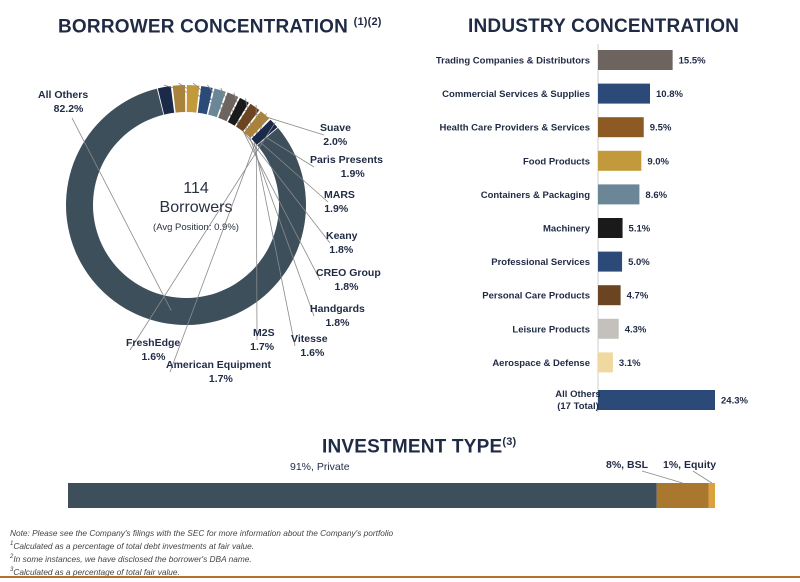 This screenshot has width=800, height=582. I want to click on industry-value-label: 4.3%, so click(636, 329).